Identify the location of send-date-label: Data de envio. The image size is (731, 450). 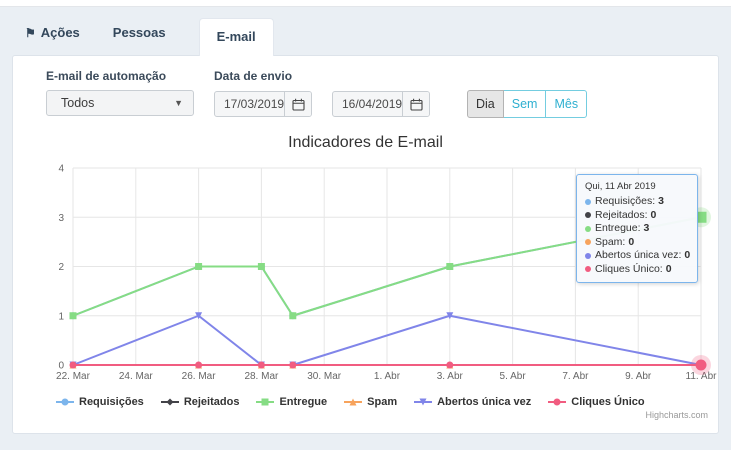
(253, 76).